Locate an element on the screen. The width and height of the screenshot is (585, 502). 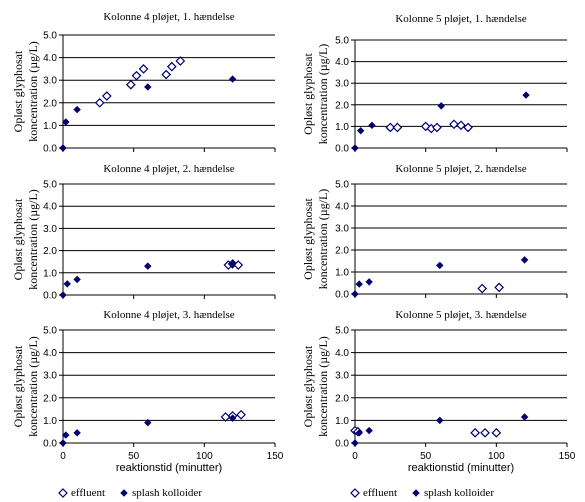
chart-title: Kolonne 5 pløjet, 3. hændelse is located at coordinates (460, 315).